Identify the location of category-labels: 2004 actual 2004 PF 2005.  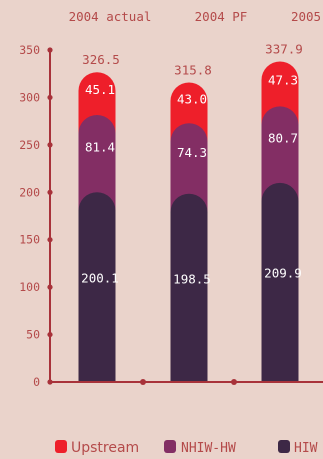
(195, 16).